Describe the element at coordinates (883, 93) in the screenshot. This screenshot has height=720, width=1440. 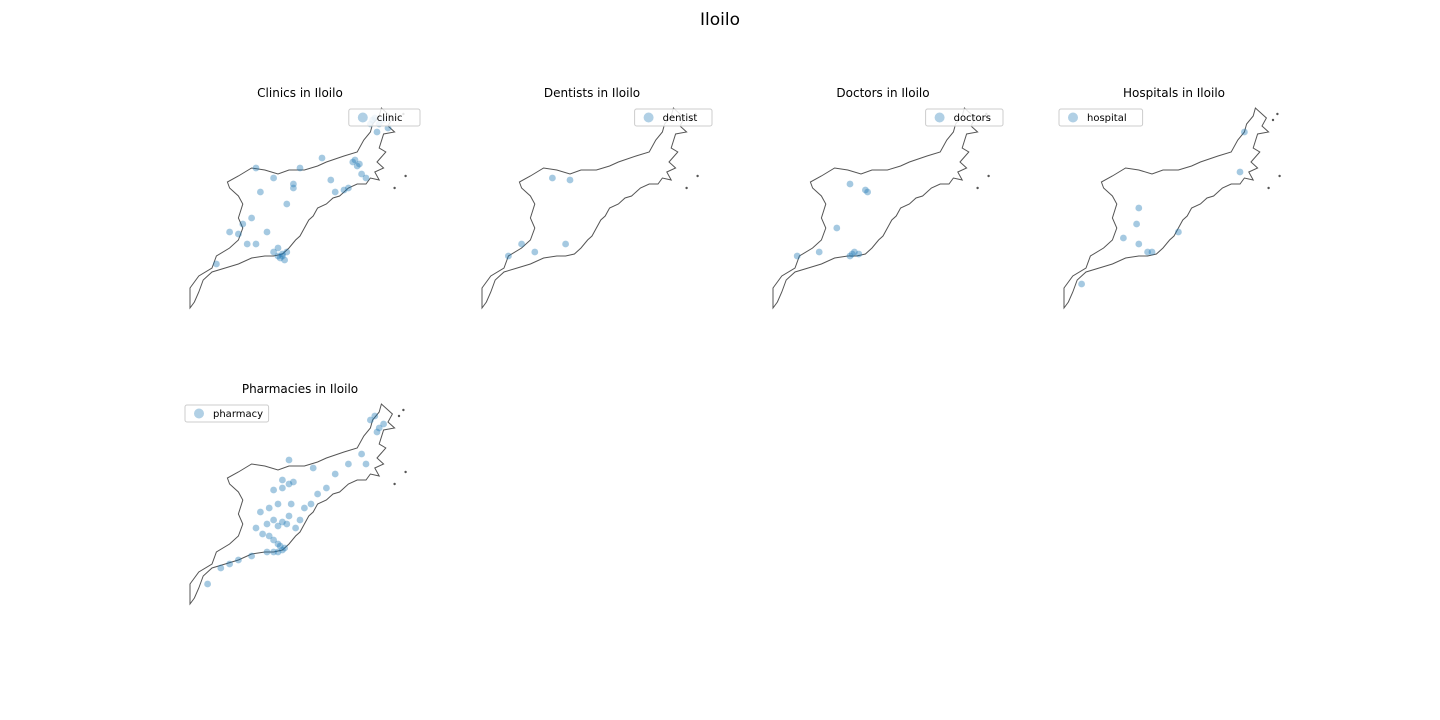
I see `panel-title: Doctors in Iloilo` at that location.